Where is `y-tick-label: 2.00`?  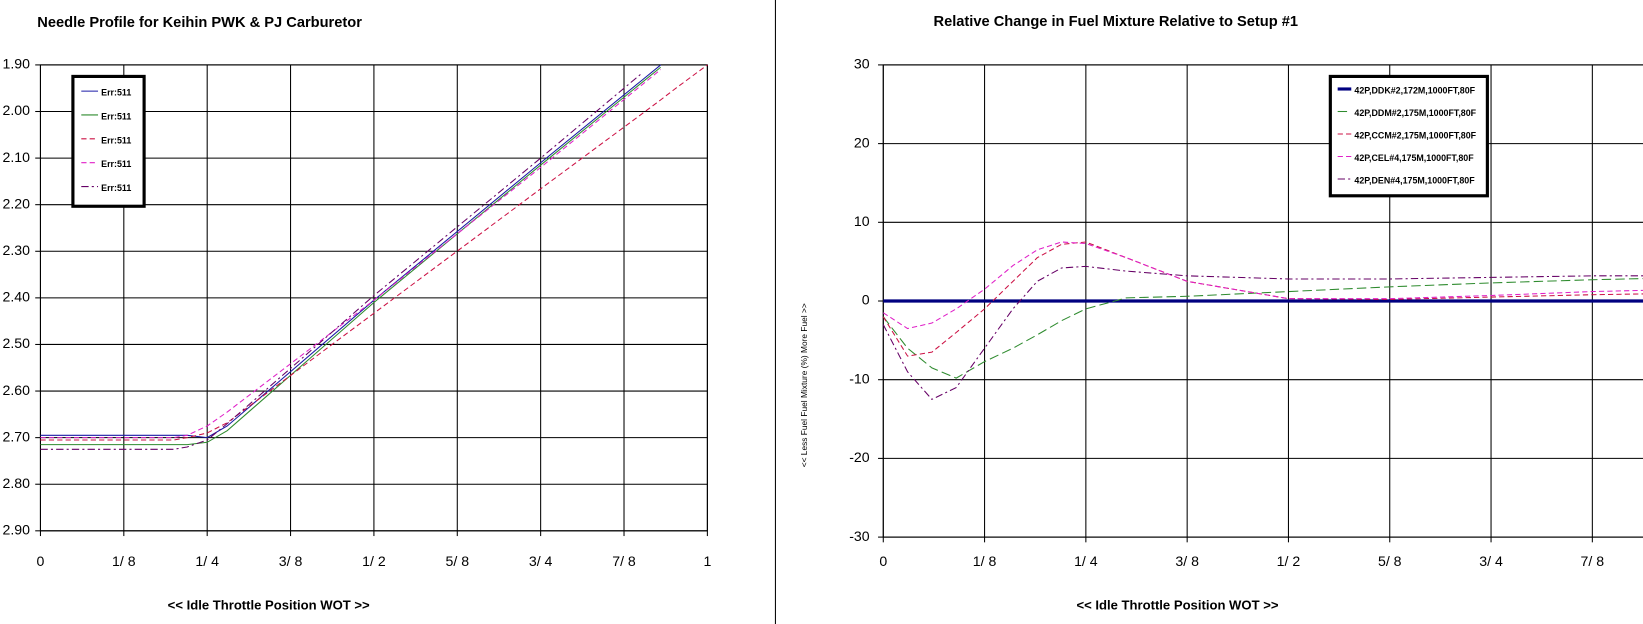
y-tick-label: 2.00 is located at coordinates (16, 110).